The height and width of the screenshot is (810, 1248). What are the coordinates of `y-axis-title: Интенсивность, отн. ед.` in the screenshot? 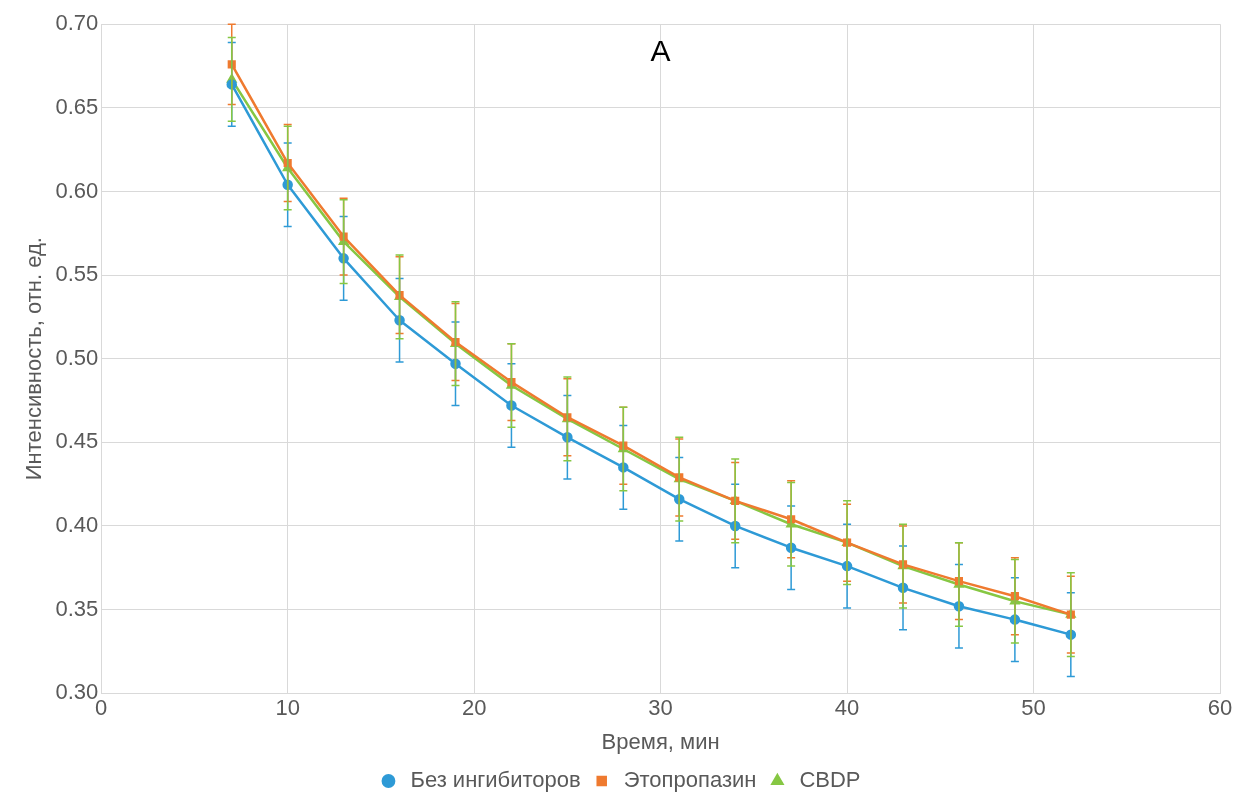 It's located at (34, 359).